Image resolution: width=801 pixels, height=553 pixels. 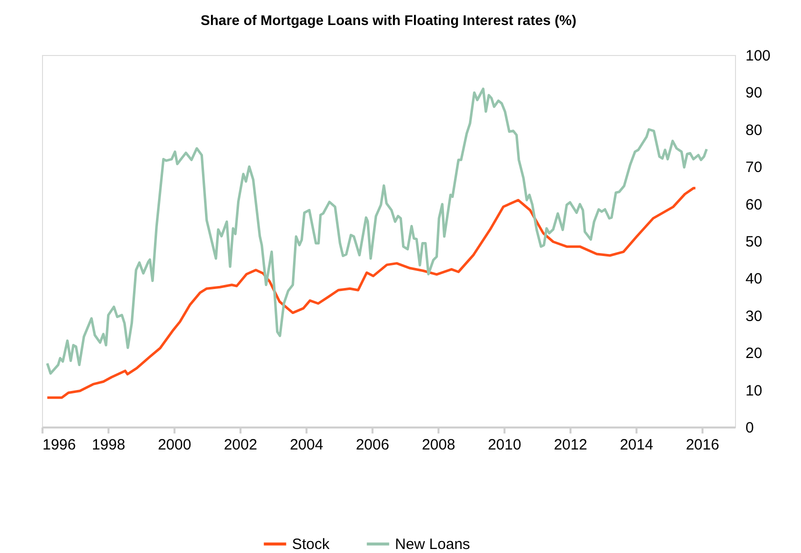 I want to click on x-tick-label: 2000, so click(x=175, y=445).